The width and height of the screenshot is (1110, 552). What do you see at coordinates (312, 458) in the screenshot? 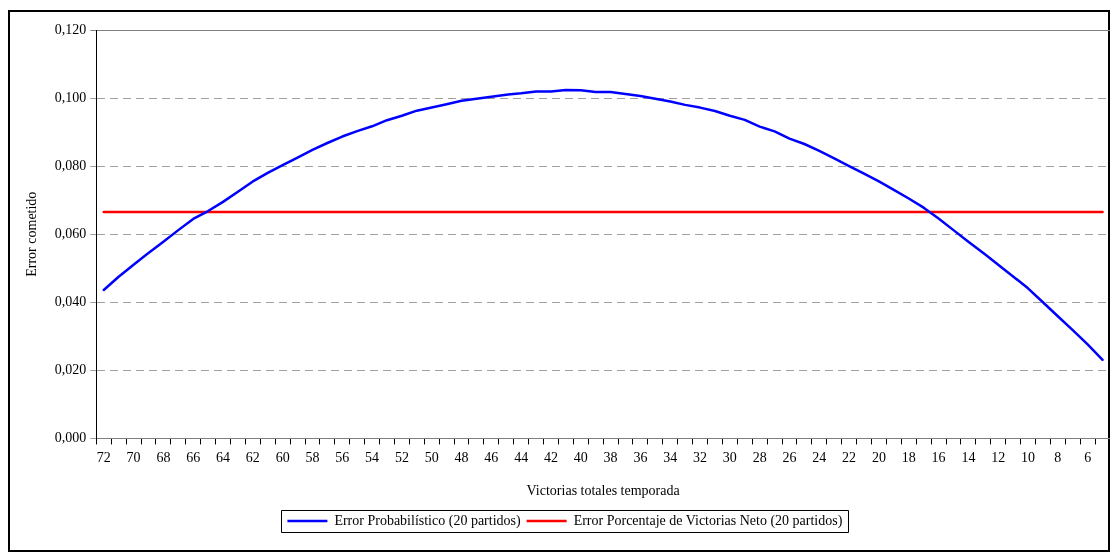
I see `x-tick-label: 58` at bounding box center [312, 458].